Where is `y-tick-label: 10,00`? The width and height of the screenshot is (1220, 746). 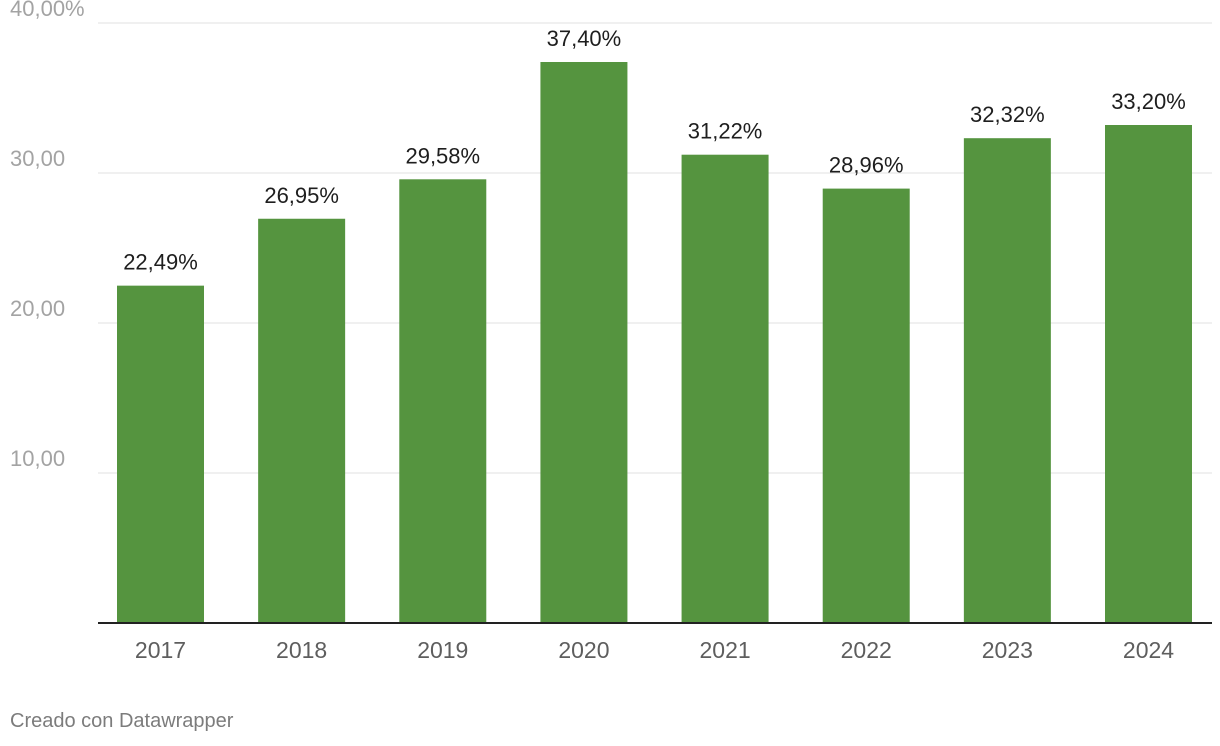 y-tick-label: 10,00 is located at coordinates (37, 458).